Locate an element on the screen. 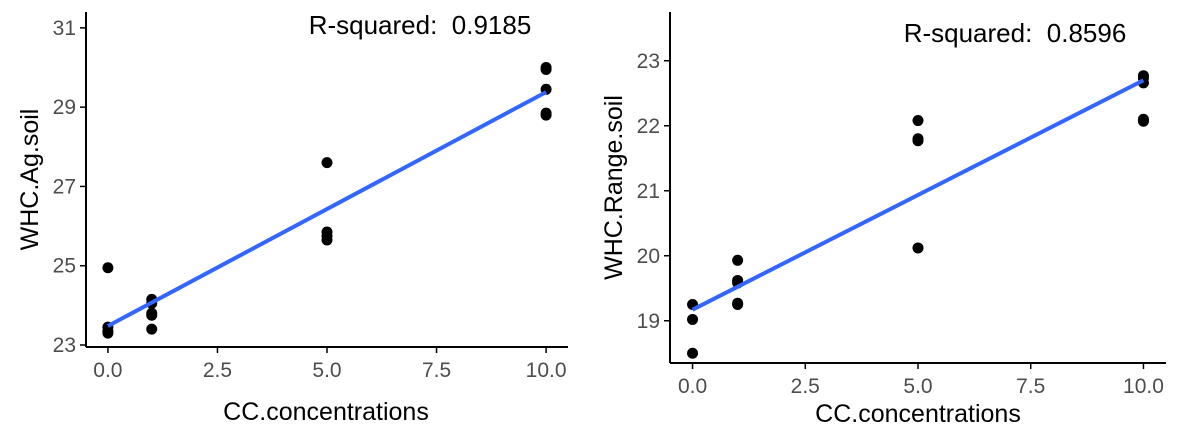 Image resolution: width=1180 pixels, height=435 pixels. y-tick-label: 21 is located at coordinates (648, 191).